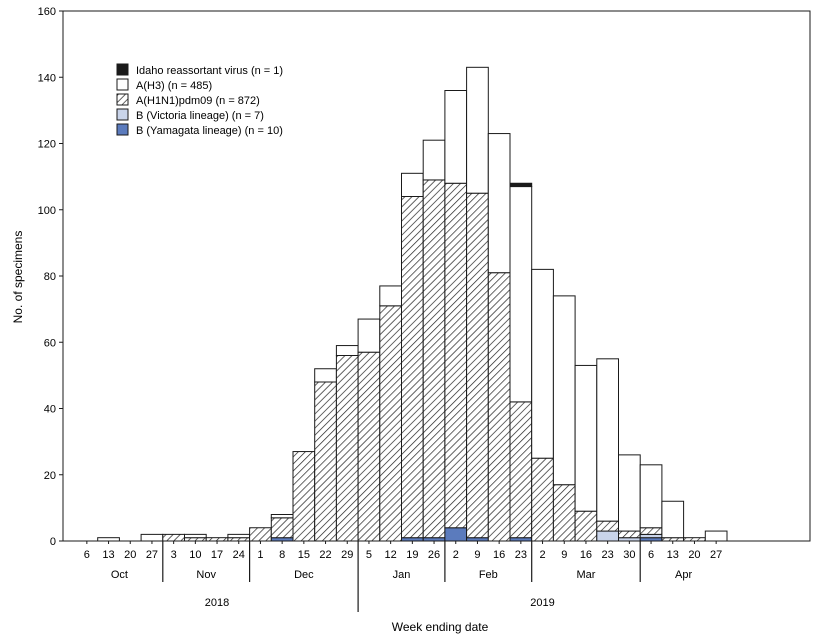 This screenshot has height=639, width=827. I want to click on x-tick-label: 1, so click(260, 555).